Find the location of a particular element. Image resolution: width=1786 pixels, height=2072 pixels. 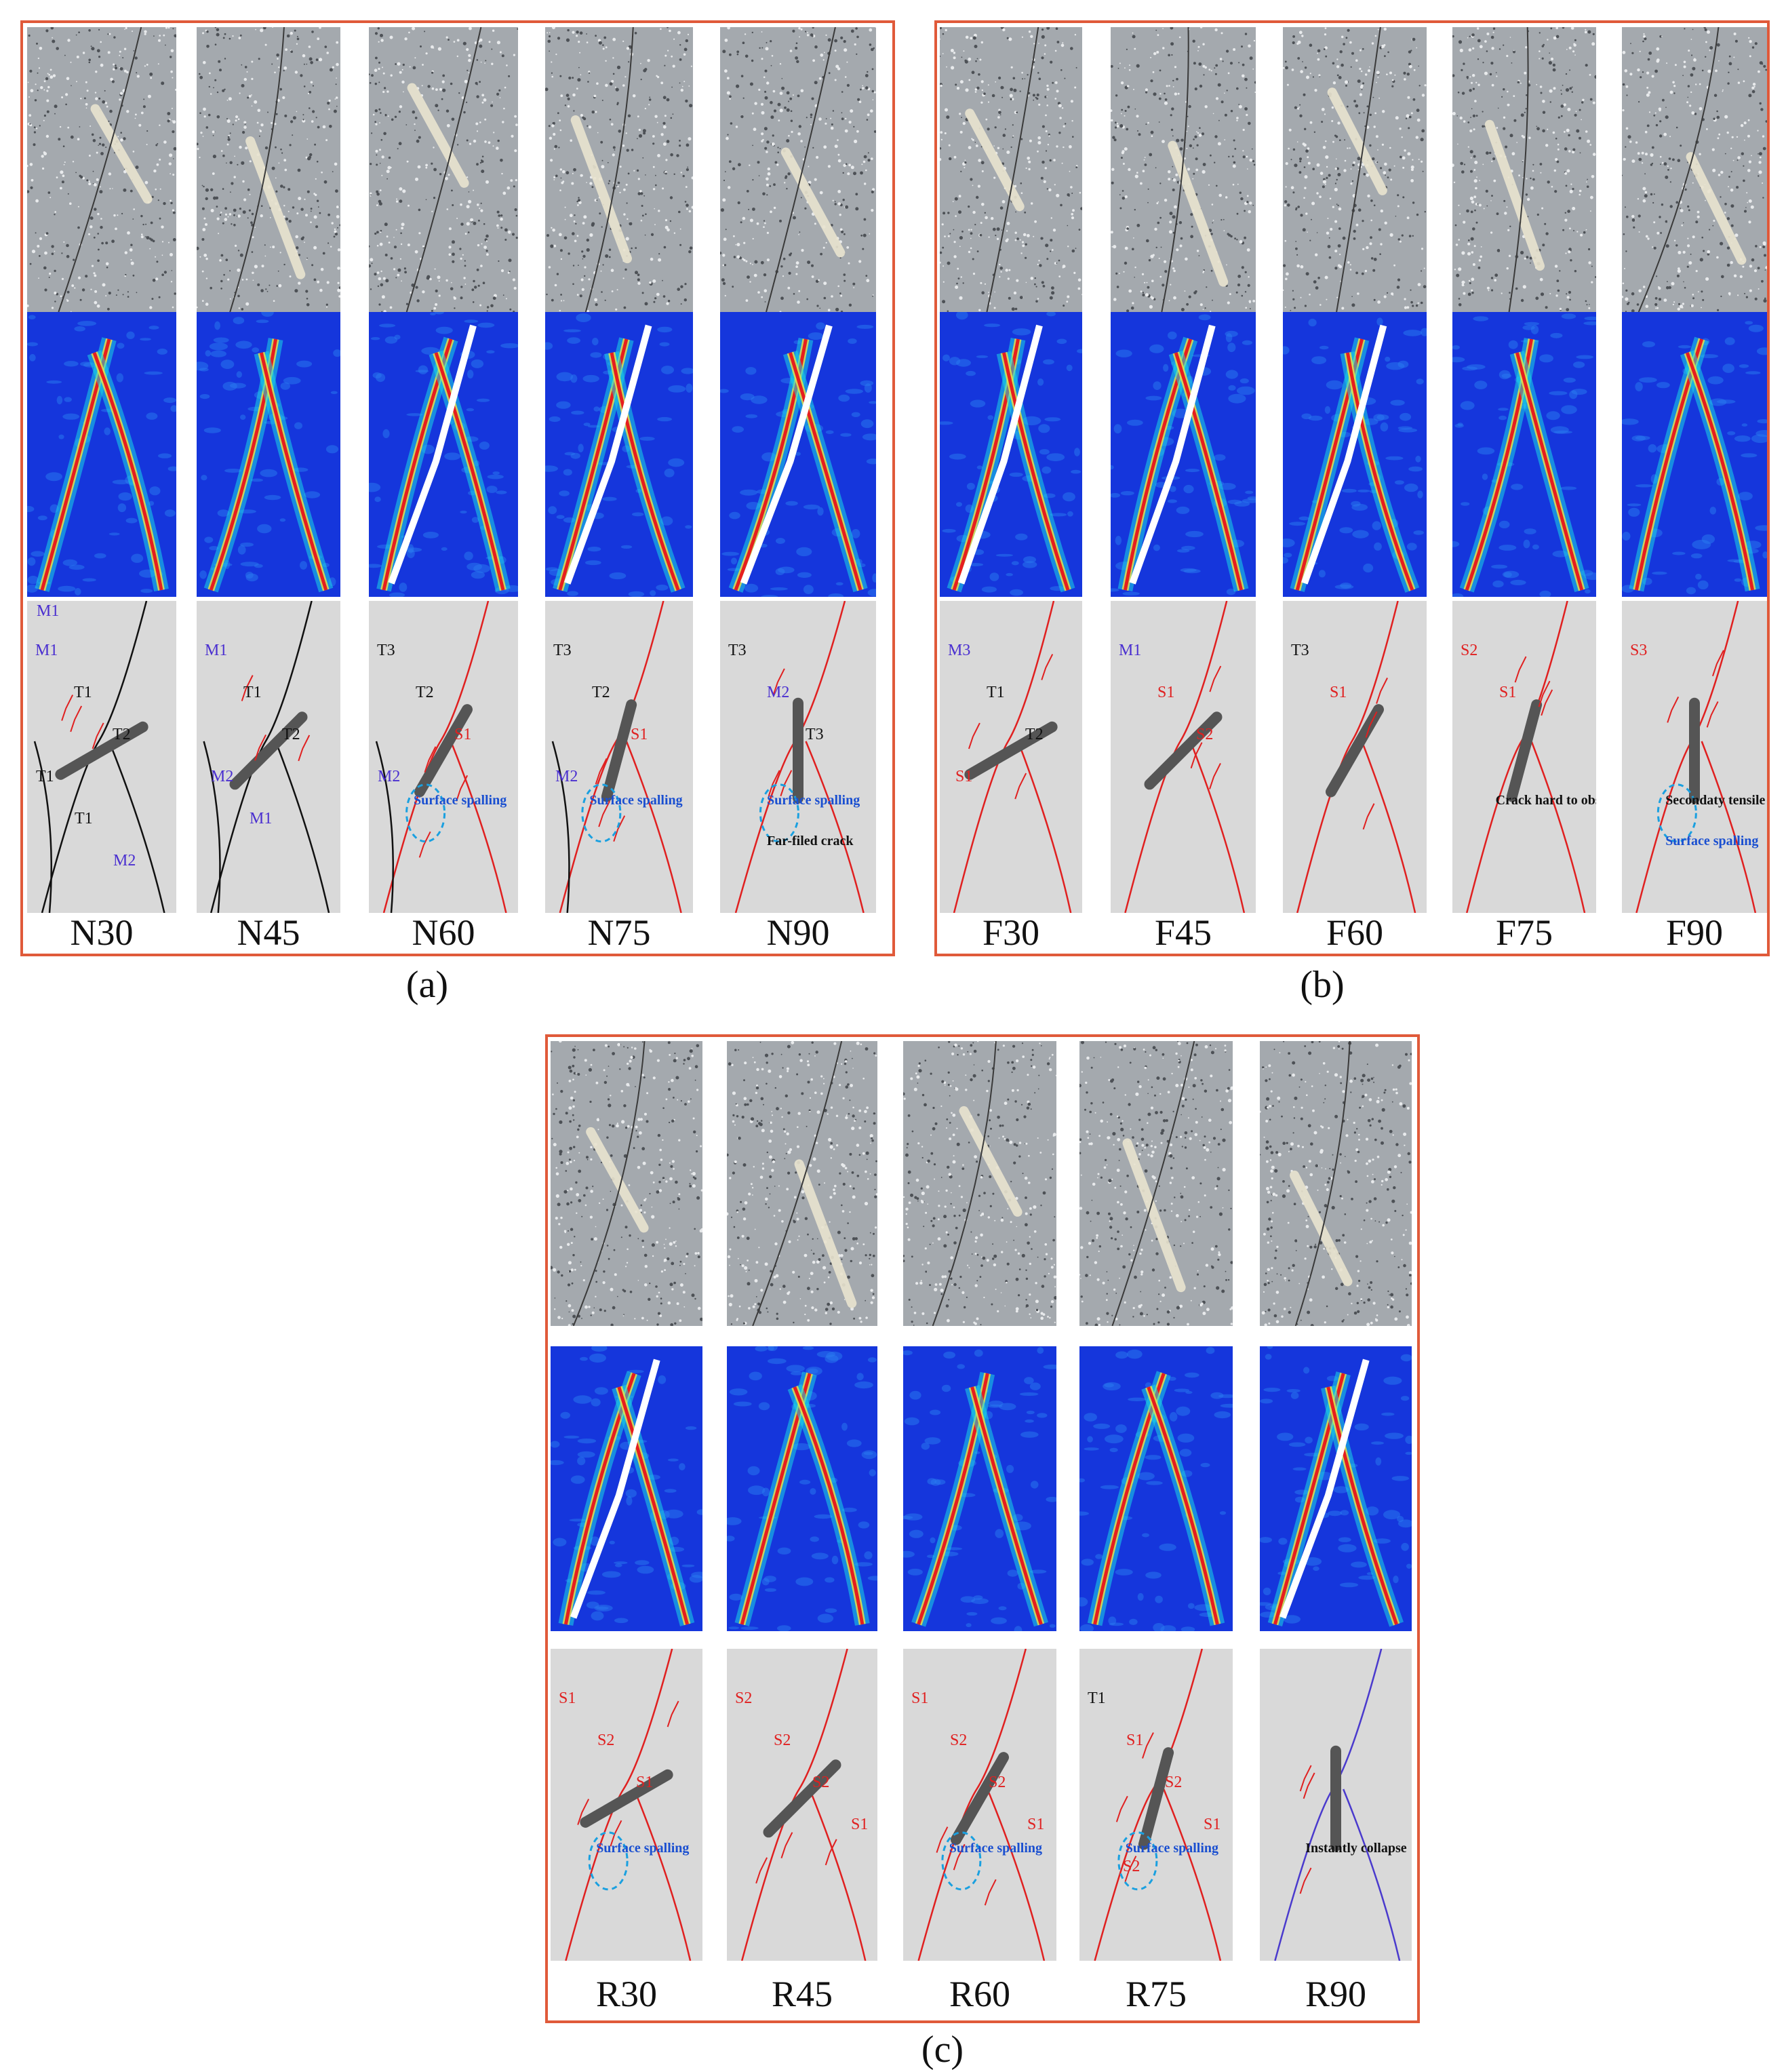

specimen-column: M1 T1 T2 M2 M1 N45 is located at coordinates (268, 488).